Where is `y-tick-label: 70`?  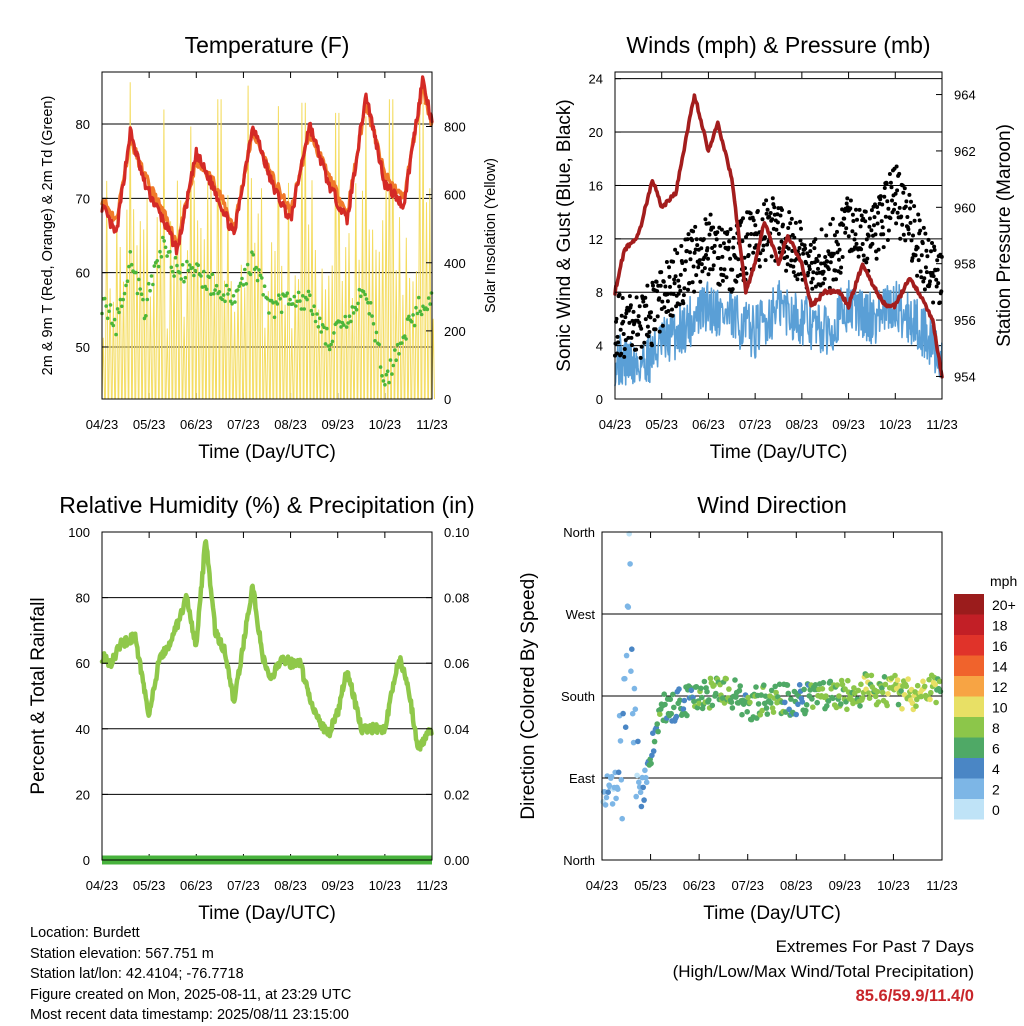 y-tick-label: 70 is located at coordinates (83, 198).